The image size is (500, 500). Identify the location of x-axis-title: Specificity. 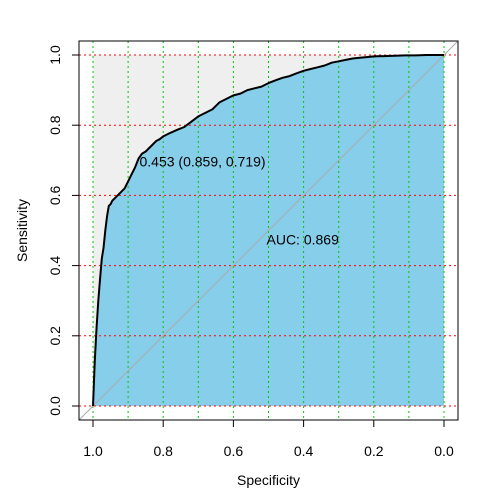
(268, 480).